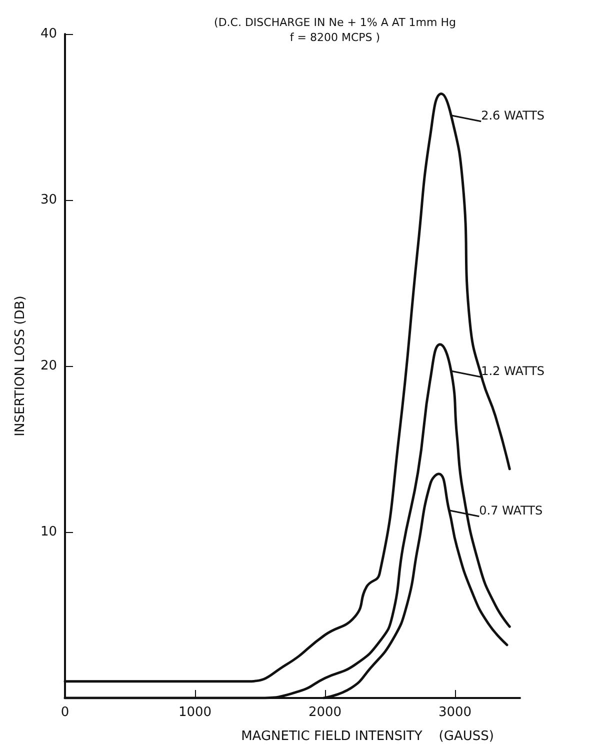 The image size is (591, 753). What do you see at coordinates (513, 115) in the screenshot?
I see `legend-label: 2.6 WATTS` at bounding box center [513, 115].